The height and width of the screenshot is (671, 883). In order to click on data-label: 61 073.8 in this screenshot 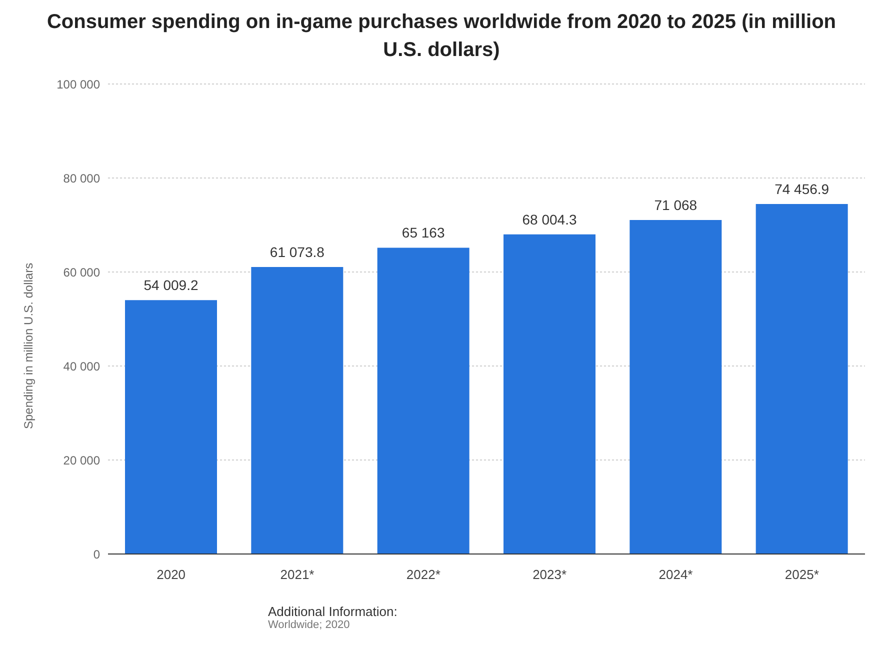, I will do `click(297, 252)`.